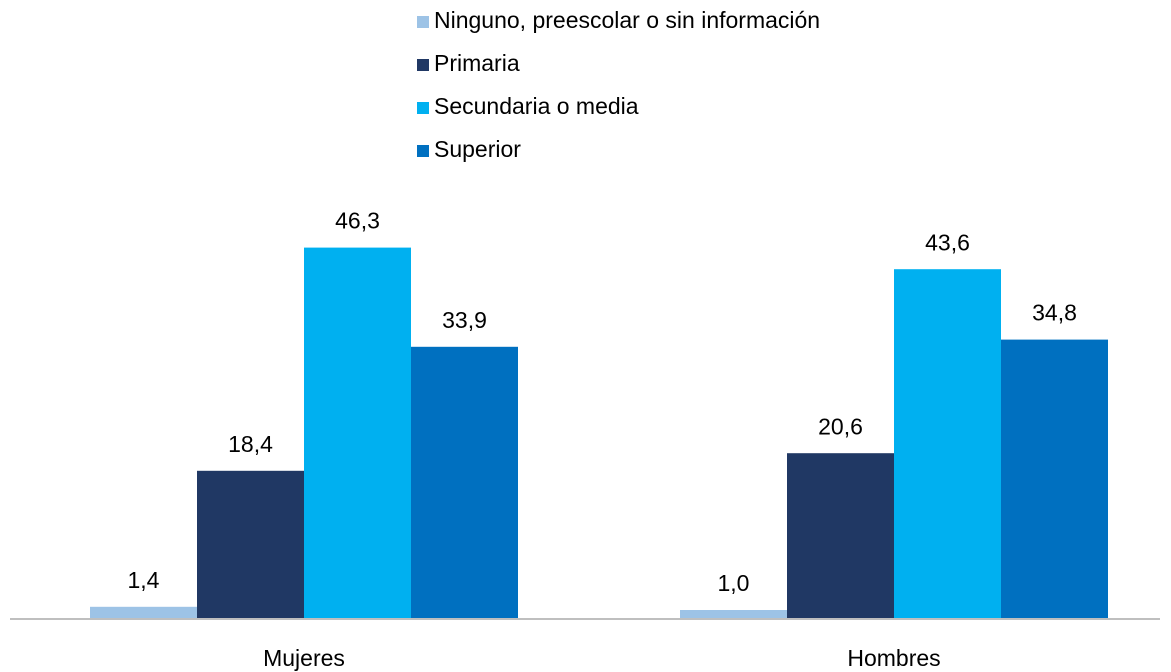  Describe the element at coordinates (893, 658) in the screenshot. I see `x-tick-label: Hombres` at that location.